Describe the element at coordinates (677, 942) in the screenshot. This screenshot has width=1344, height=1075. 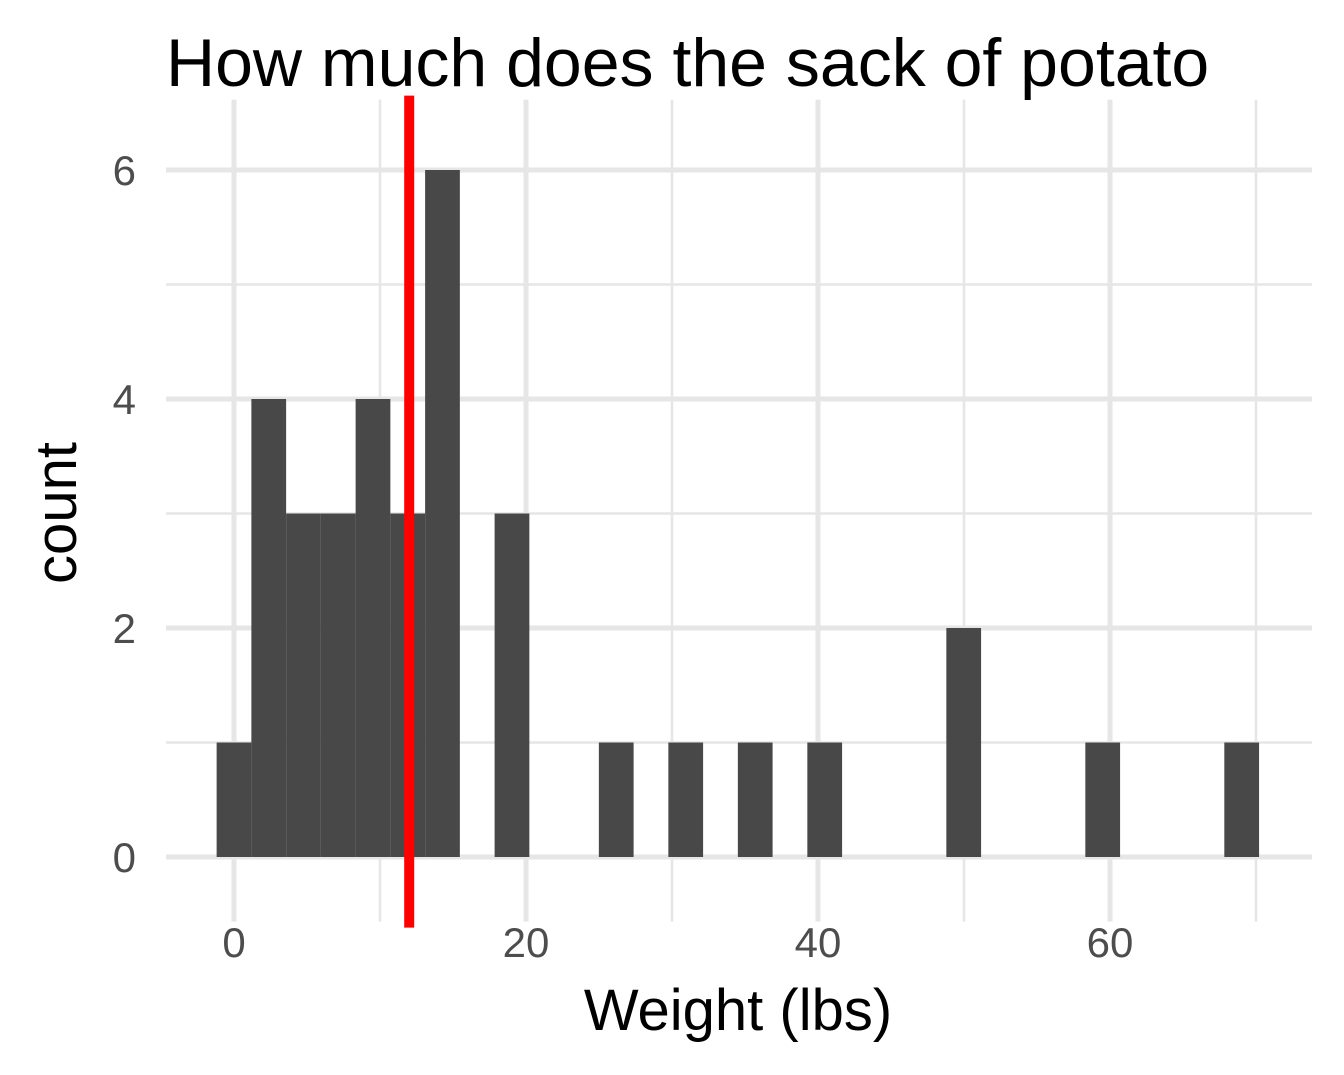
I see `x-tick-labels: 0 20 40 60` at that location.